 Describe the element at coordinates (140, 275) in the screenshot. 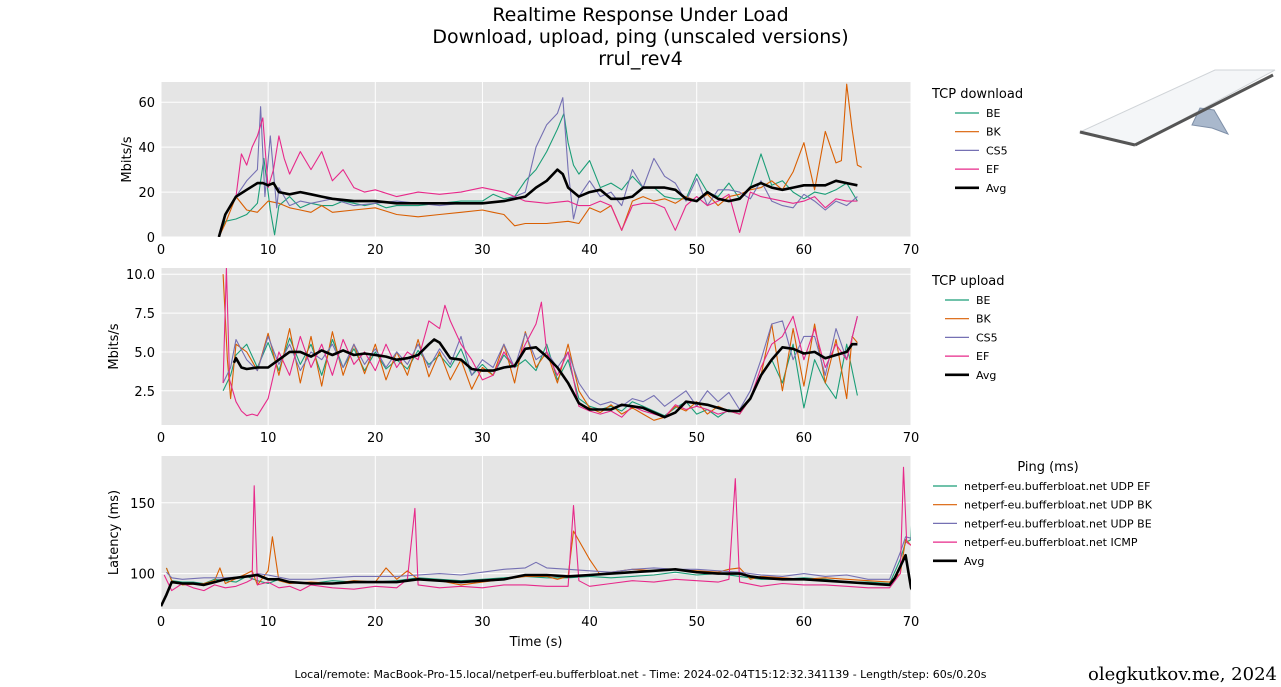

I see `y-tick-label: 10.0` at that location.